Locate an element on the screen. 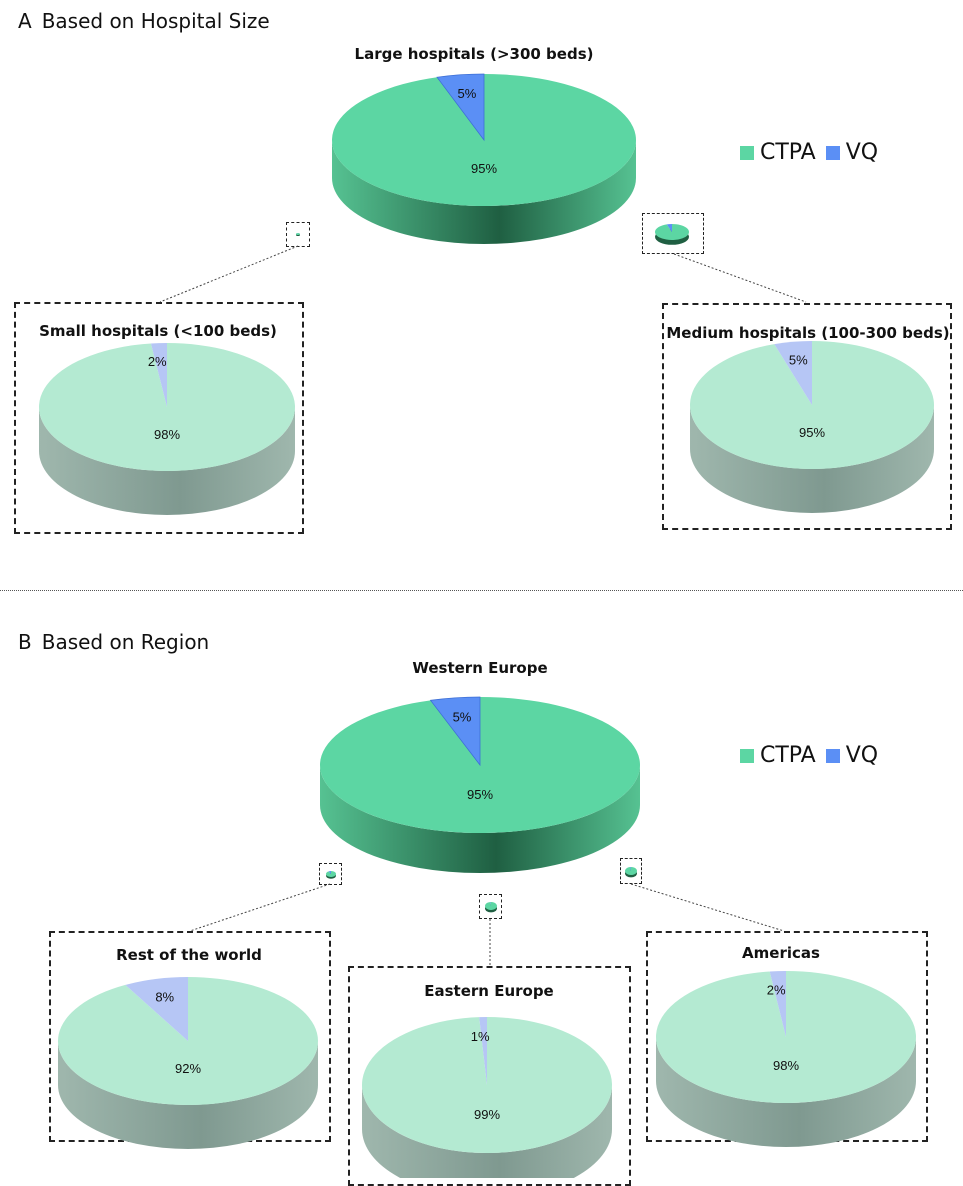 The image size is (963, 1186). pie-eastern-europe: 1% 99% is located at coordinates (487, 1097).